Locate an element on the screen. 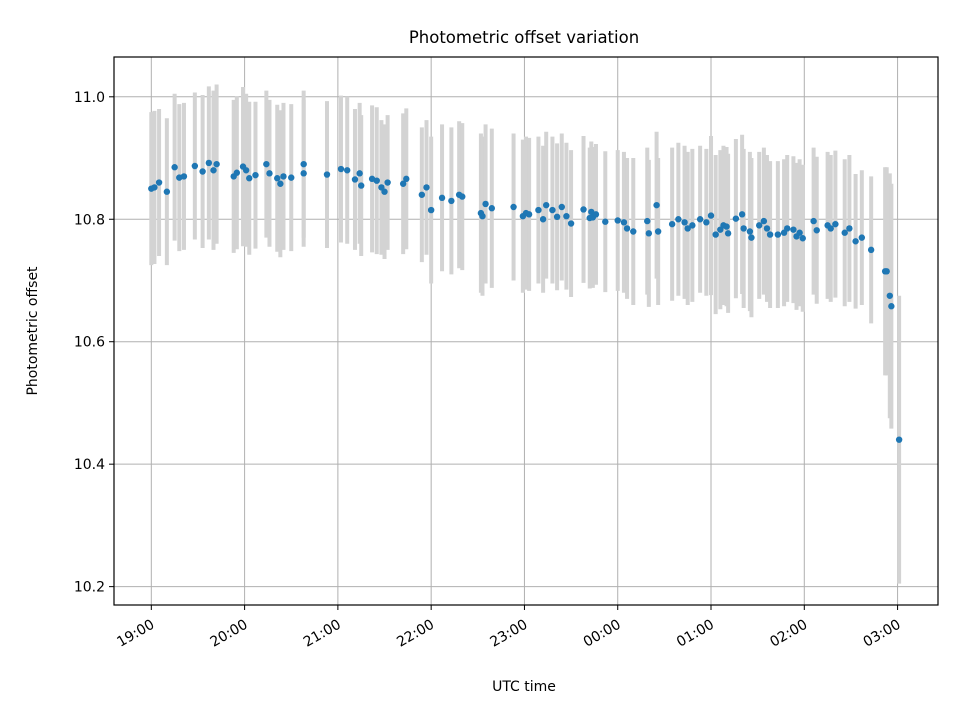 The image size is (960, 720). y-tick-label: 10.8 is located at coordinates (89, 220).